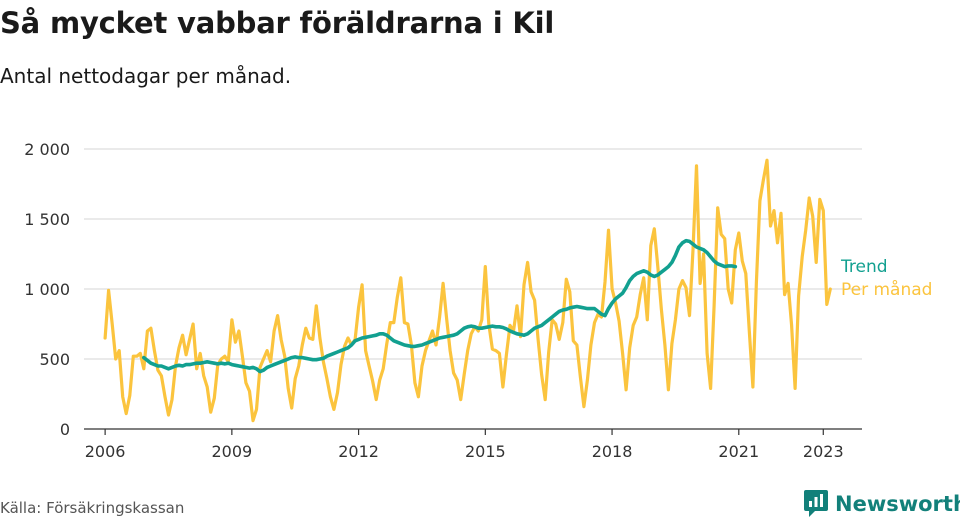  Describe the element at coordinates (738, 451) in the screenshot. I see `x-tick-label: 2021` at that location.